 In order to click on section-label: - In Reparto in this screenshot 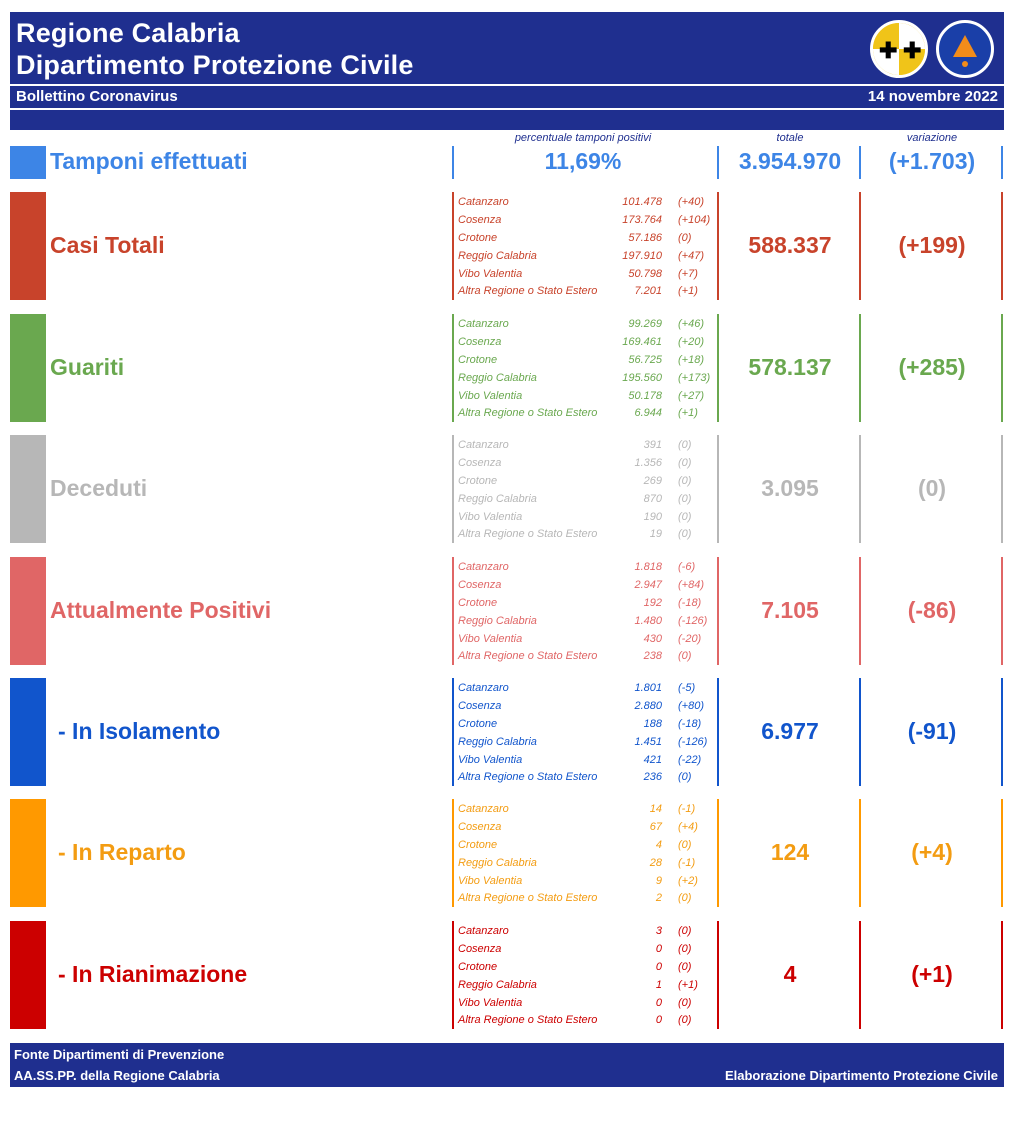, I will do `click(122, 852)`.